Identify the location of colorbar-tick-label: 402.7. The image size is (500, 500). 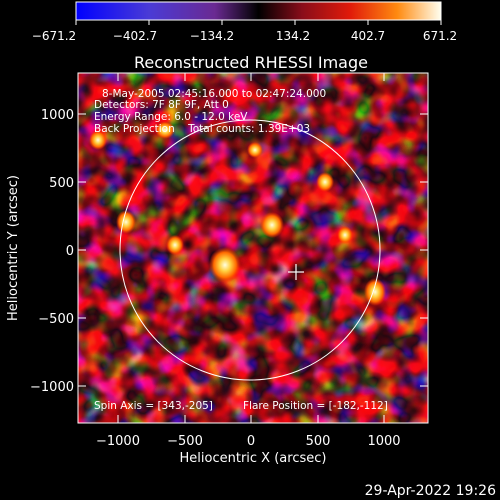
(368, 36).